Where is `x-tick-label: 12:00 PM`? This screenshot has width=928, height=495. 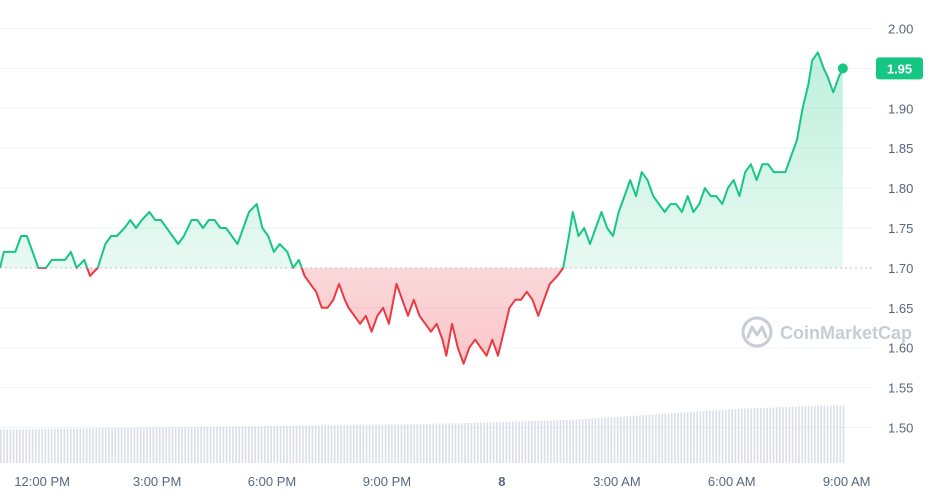 x-tick-label: 12:00 PM is located at coordinates (42, 481).